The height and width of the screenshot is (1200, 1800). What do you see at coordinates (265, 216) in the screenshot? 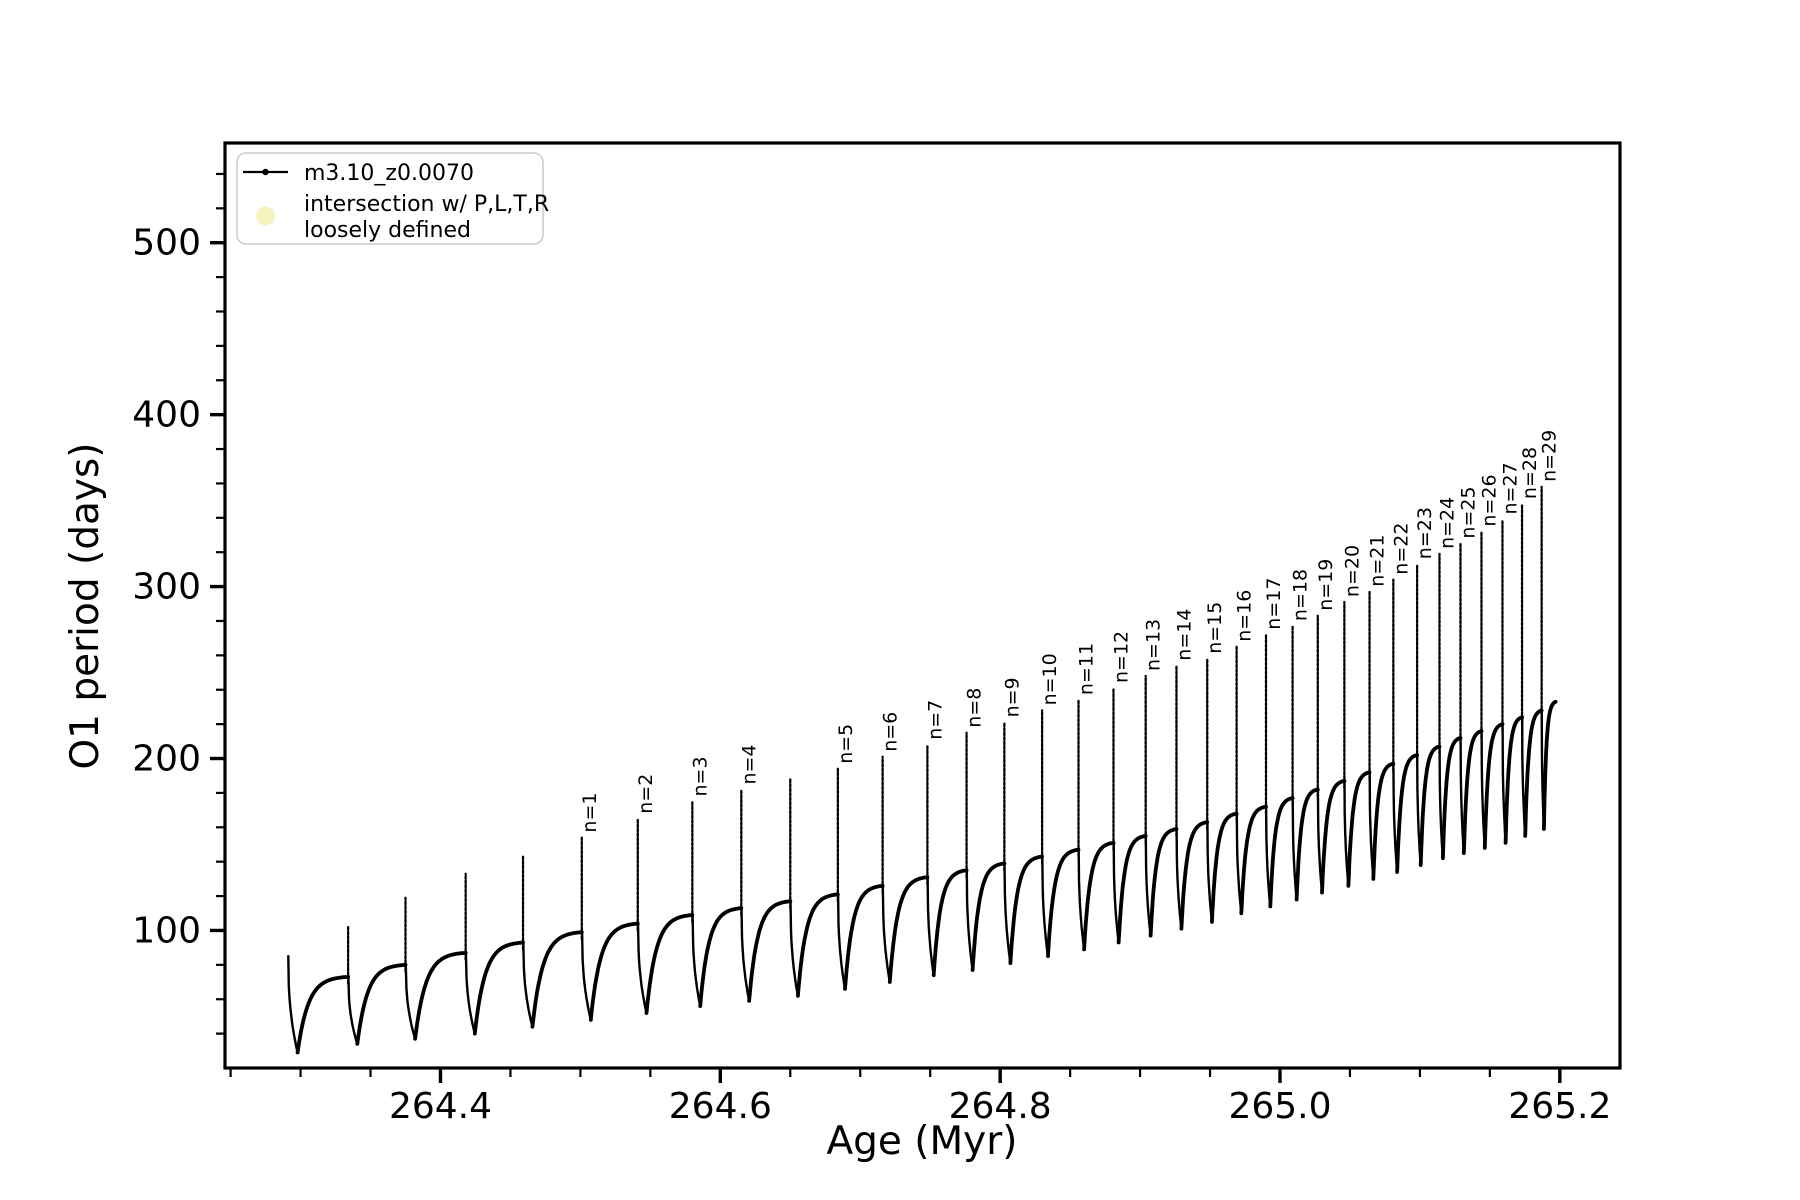
I see `legend-intersection-marker-icon` at bounding box center [265, 216].